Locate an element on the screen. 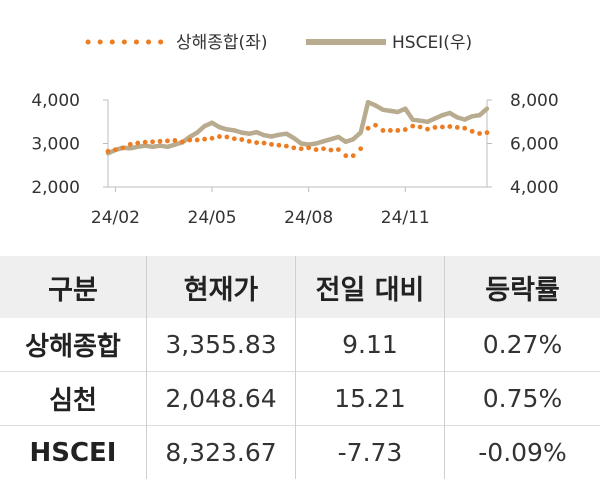 The image size is (600, 480). y-left-tick-label: 2,000 is located at coordinates (55, 188).